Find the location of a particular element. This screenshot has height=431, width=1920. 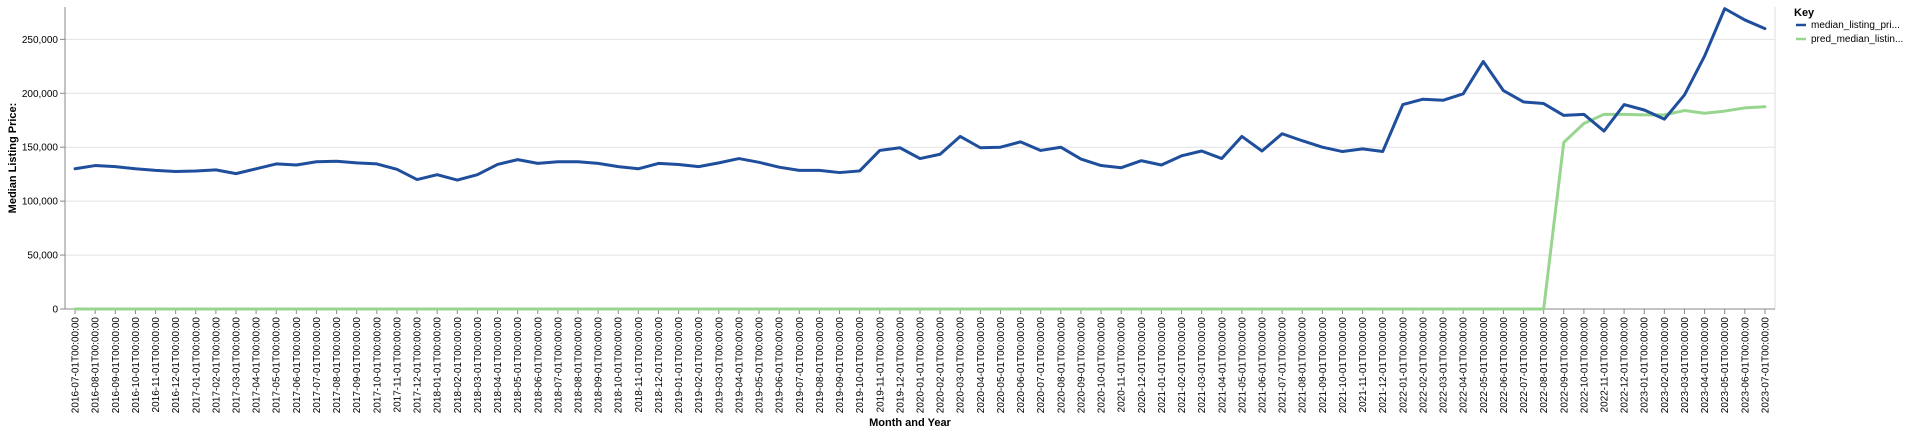

x-tick-label: 2023-04-01T00:00:00 is located at coordinates (1705, 365).